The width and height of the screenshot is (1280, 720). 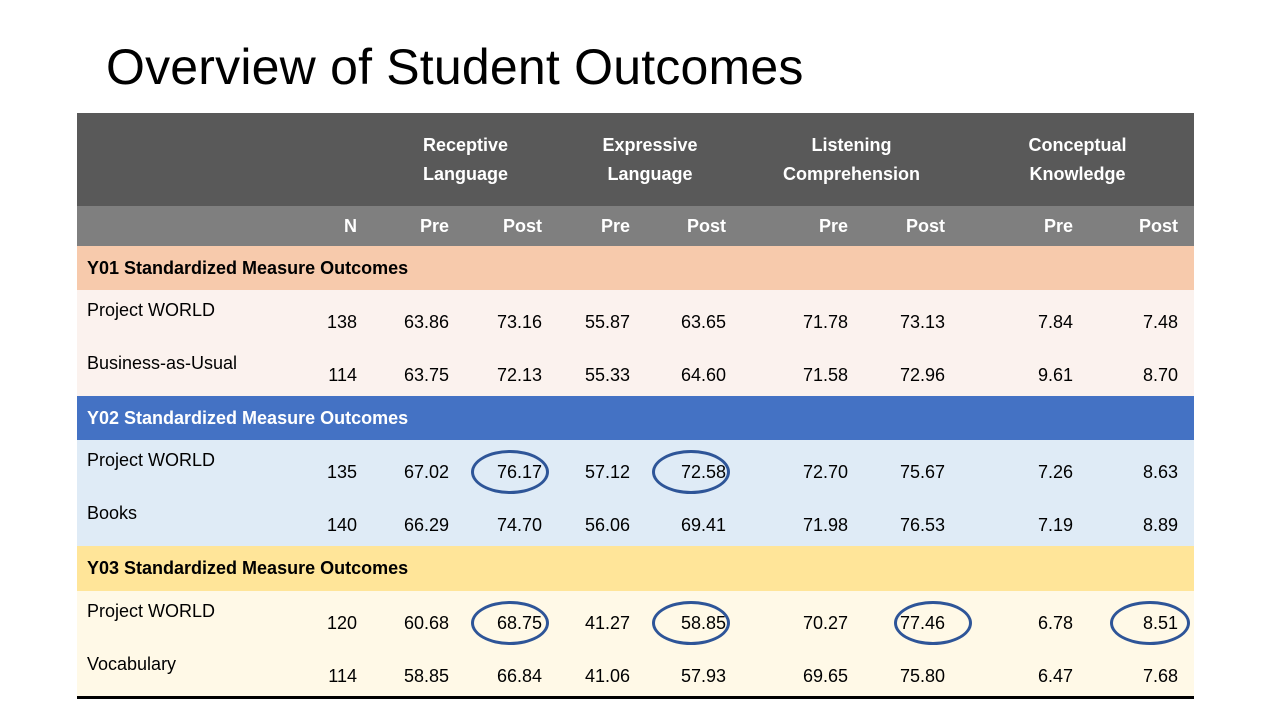 I want to click on cell-conceptual-post: 8.89, so click(x=1161, y=525).